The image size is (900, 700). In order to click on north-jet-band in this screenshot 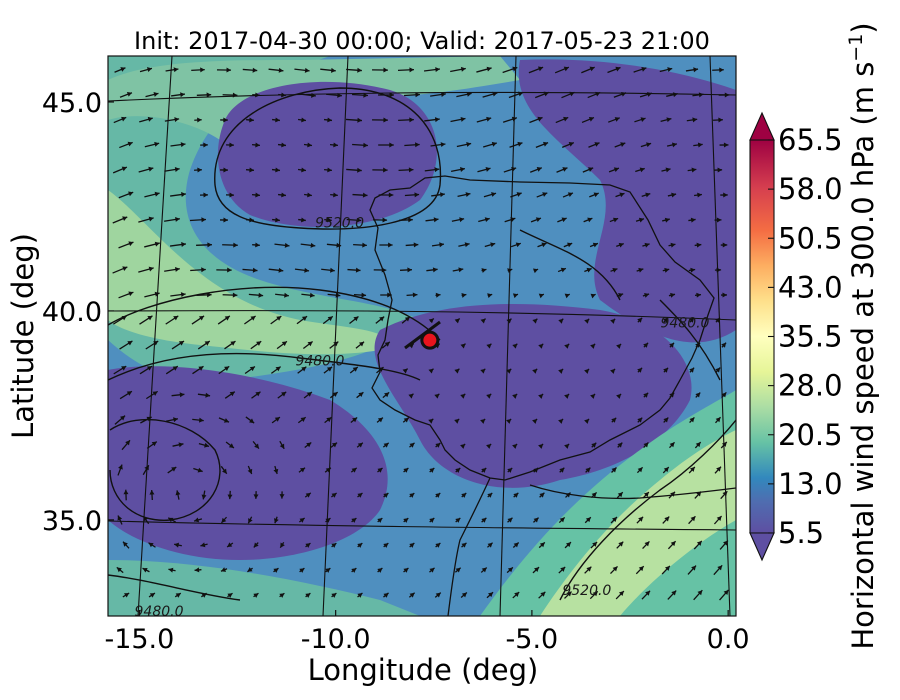, I will do `click(314, 98)`.